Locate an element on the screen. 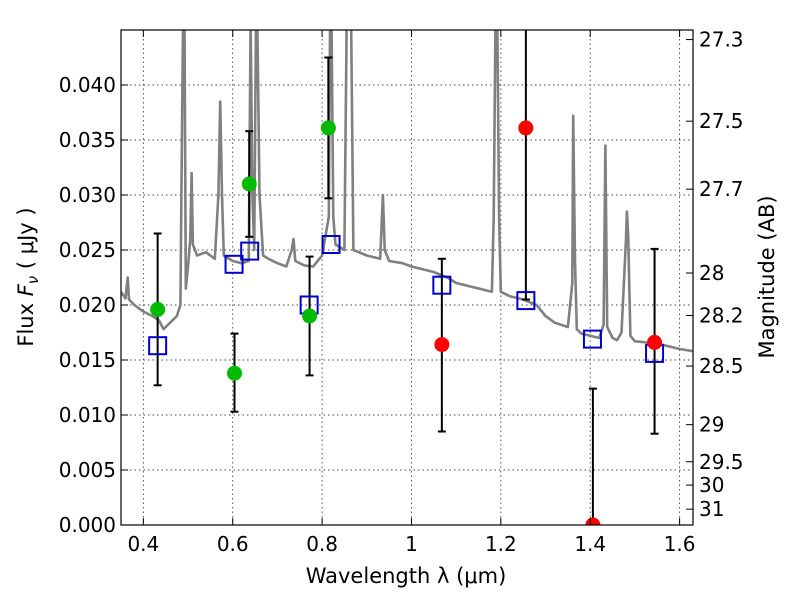  y2-tick-label: 28.5 is located at coordinates (721, 366).